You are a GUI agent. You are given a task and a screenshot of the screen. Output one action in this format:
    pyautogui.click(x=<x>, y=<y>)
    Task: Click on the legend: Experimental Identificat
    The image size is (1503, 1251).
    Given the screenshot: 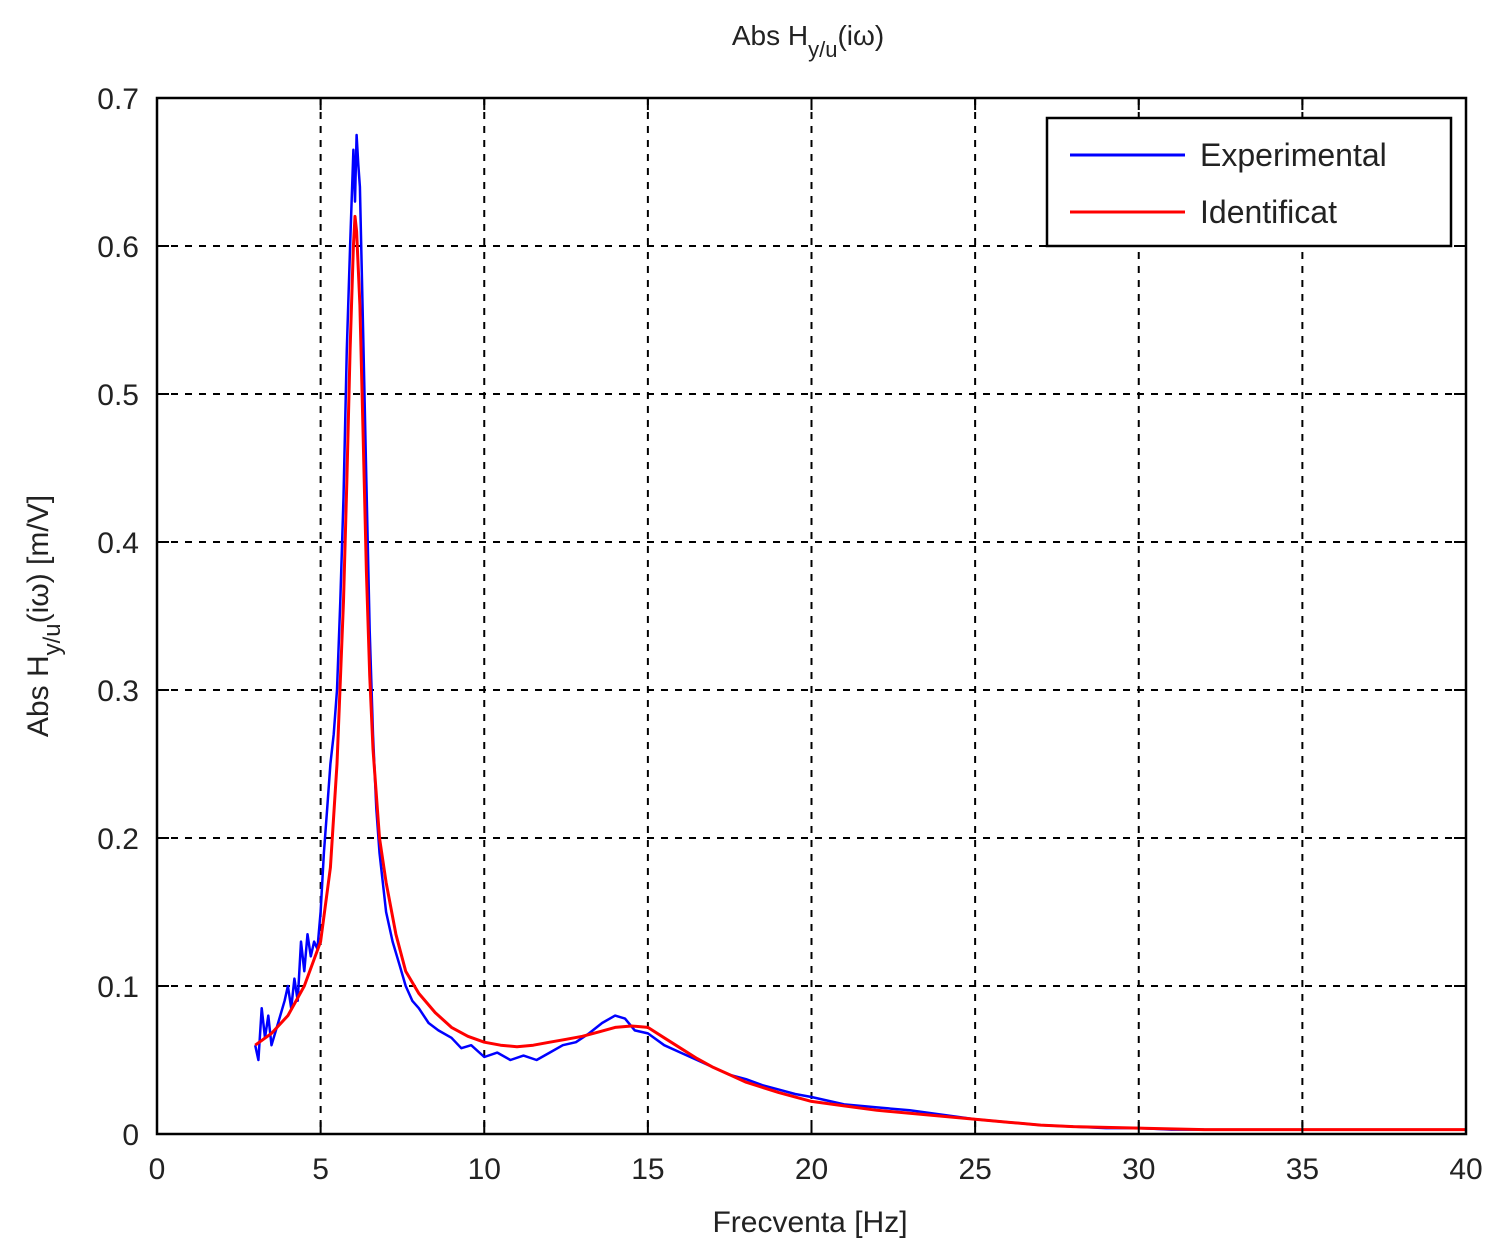 What is the action you would take?
    pyautogui.click(x=1249, y=182)
    